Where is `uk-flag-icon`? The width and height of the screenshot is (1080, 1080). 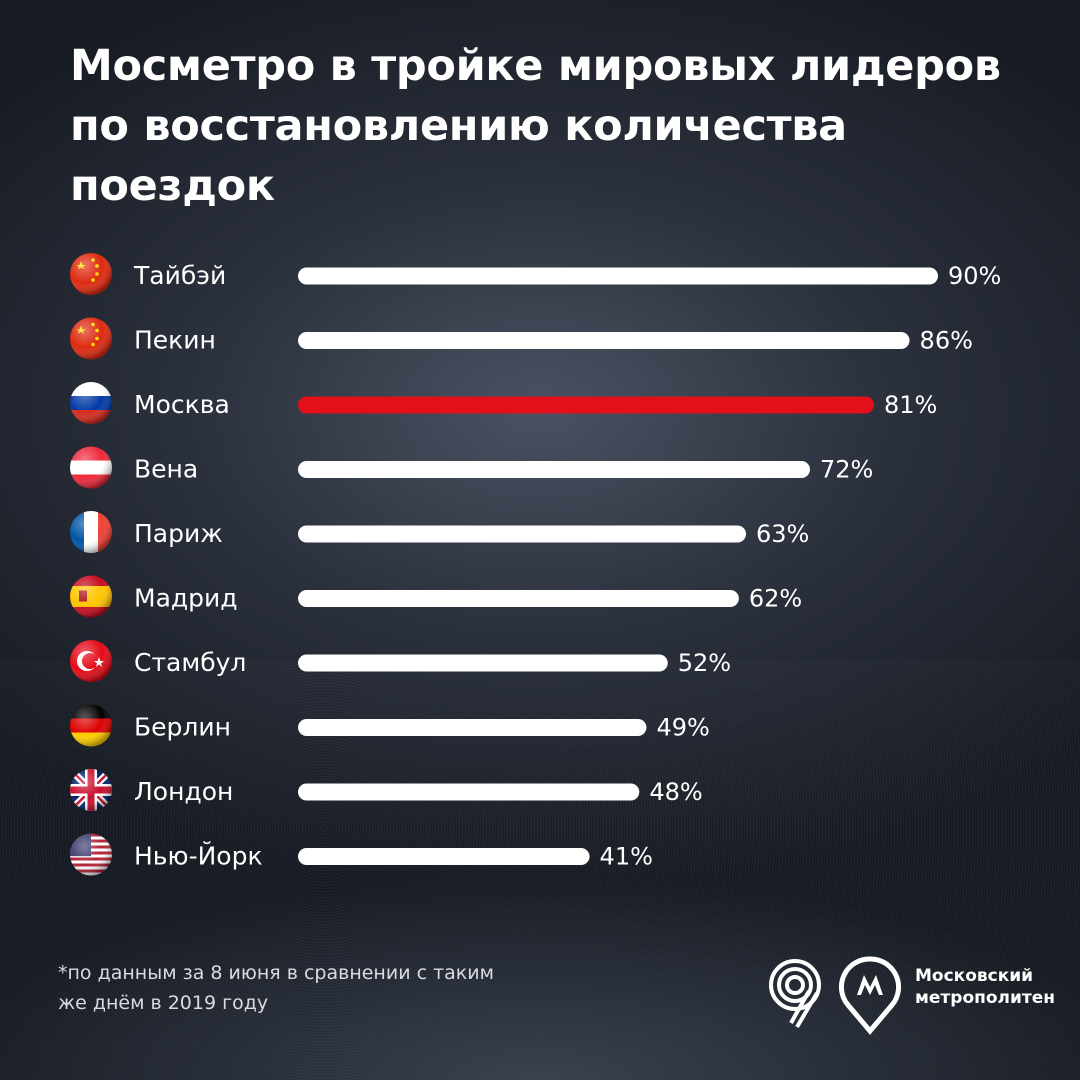
uk-flag-icon is located at coordinates (91, 790).